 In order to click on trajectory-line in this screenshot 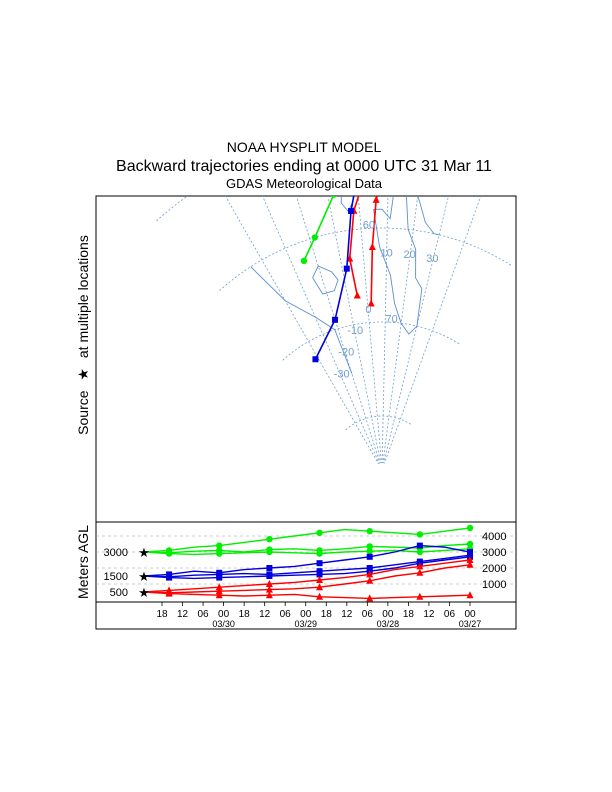, I will do `click(374, 250)`.